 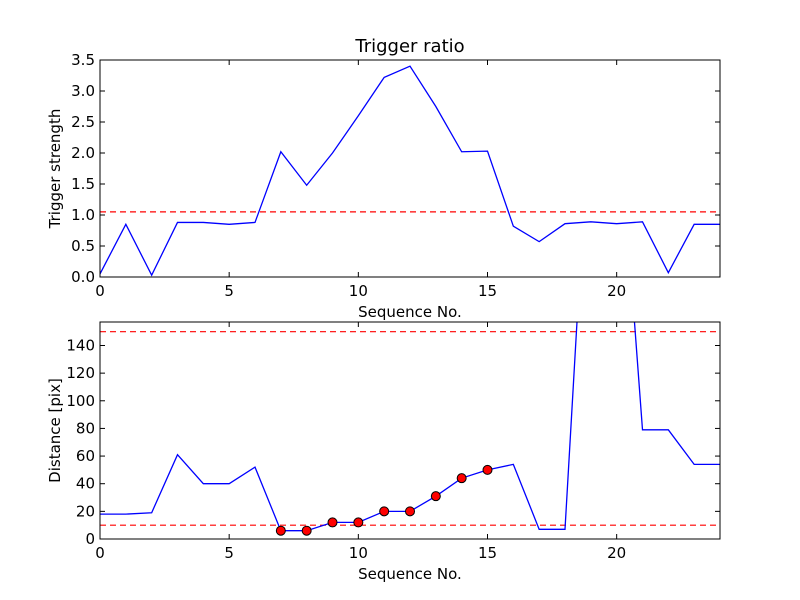 I want to click on y-tick-label: 2.0, so click(x=83, y=153).